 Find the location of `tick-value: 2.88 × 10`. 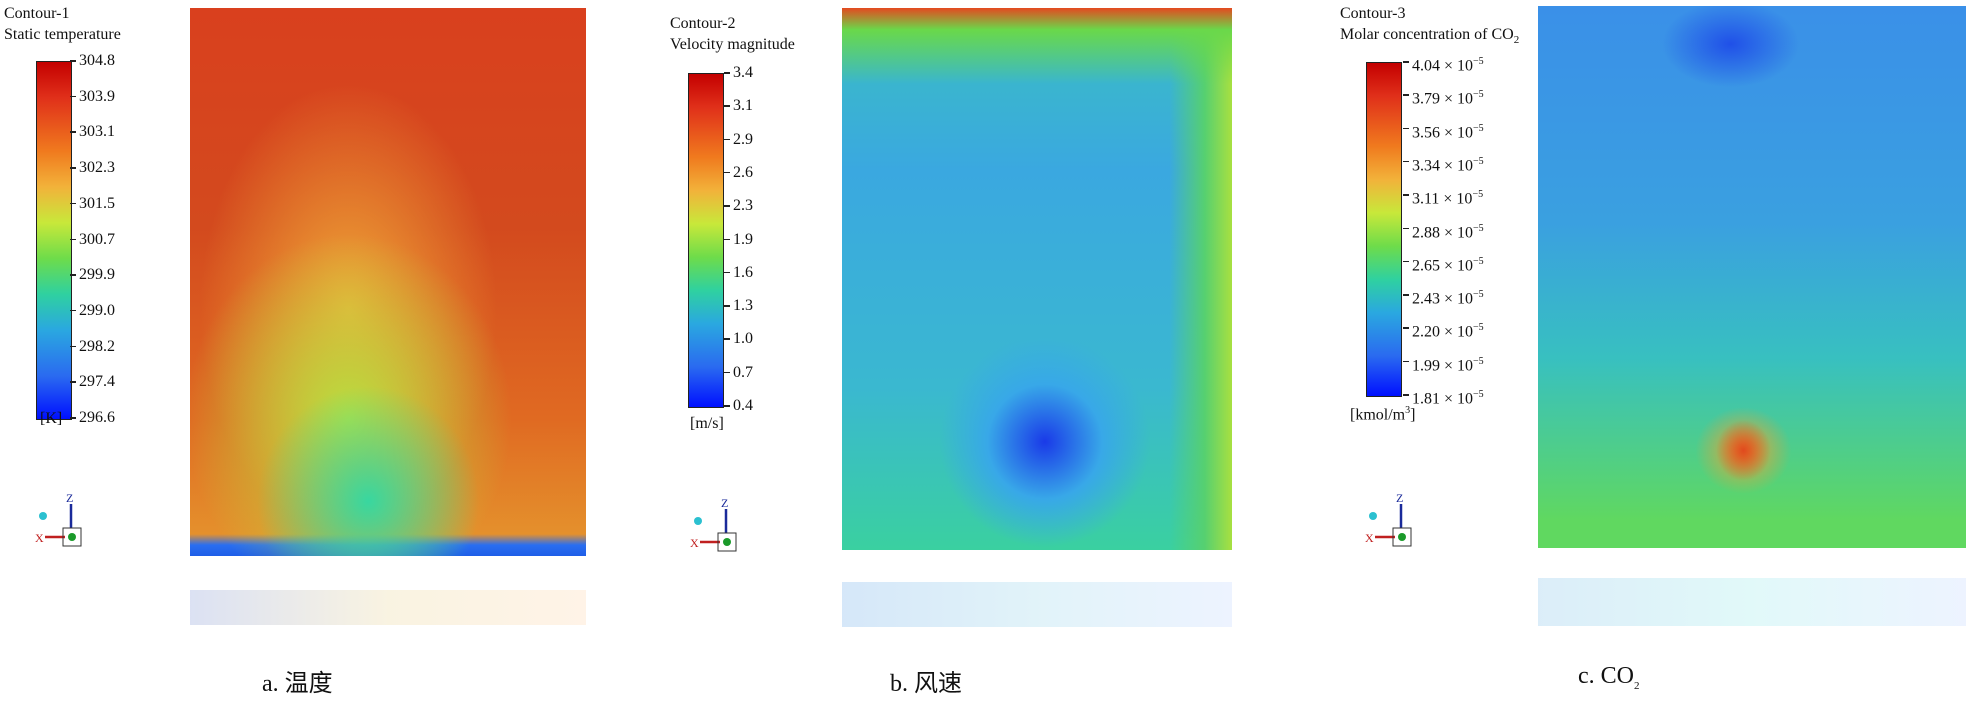

tick-value: 2.88 × 10 is located at coordinates (1443, 232).